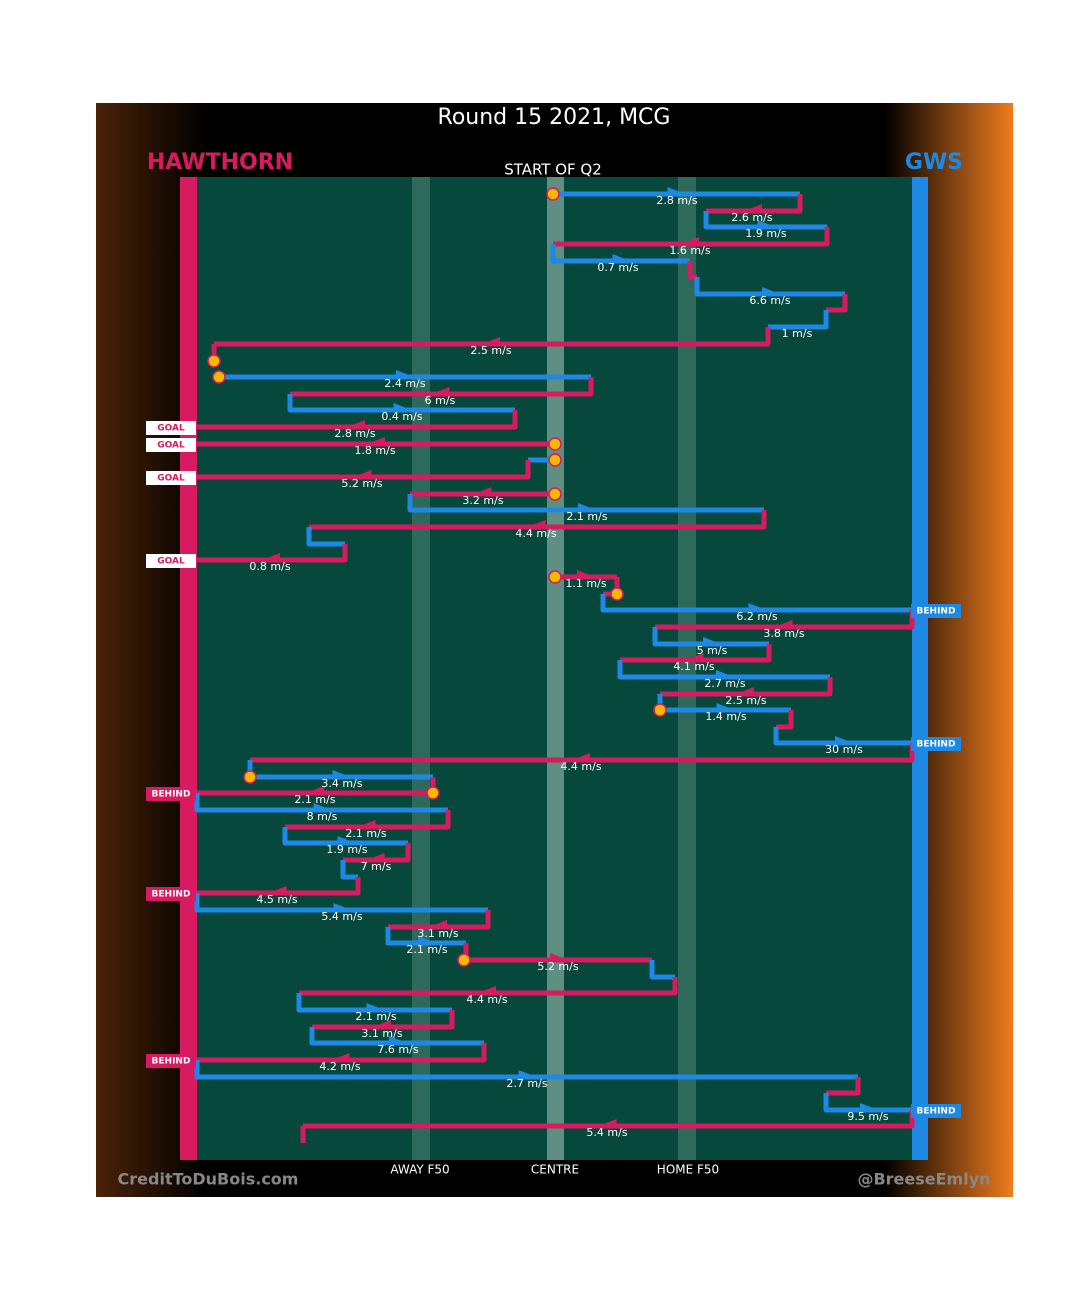  What do you see at coordinates (617, 267) in the screenshot?
I see `speed-label: 0.7 m/s` at bounding box center [617, 267].